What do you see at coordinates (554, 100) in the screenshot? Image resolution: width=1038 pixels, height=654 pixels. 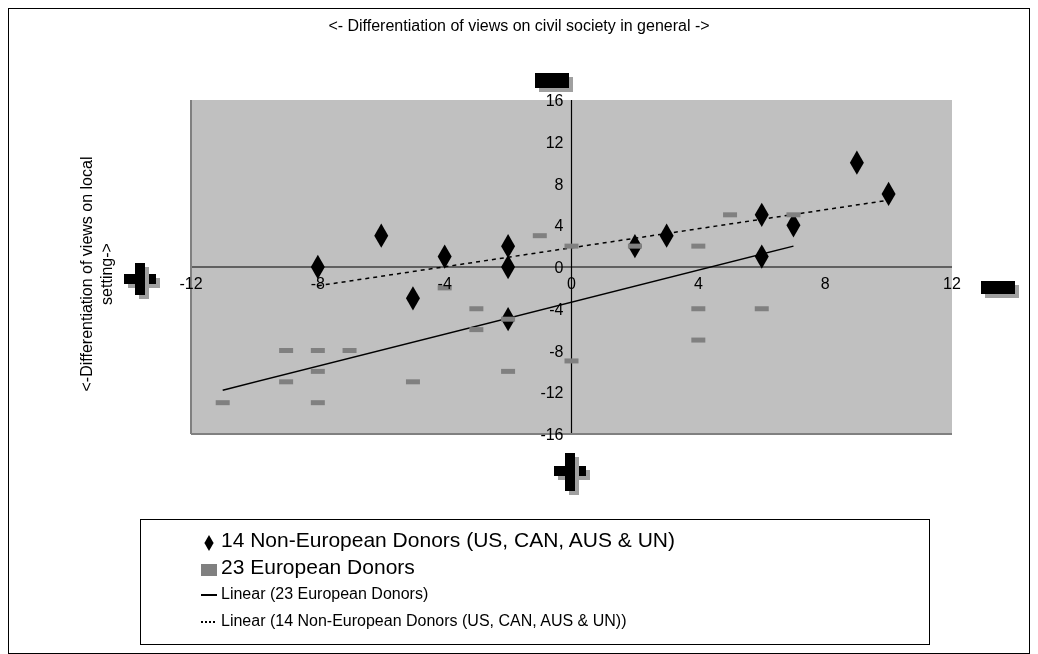 I see `y-tick-label: 16` at bounding box center [554, 100].